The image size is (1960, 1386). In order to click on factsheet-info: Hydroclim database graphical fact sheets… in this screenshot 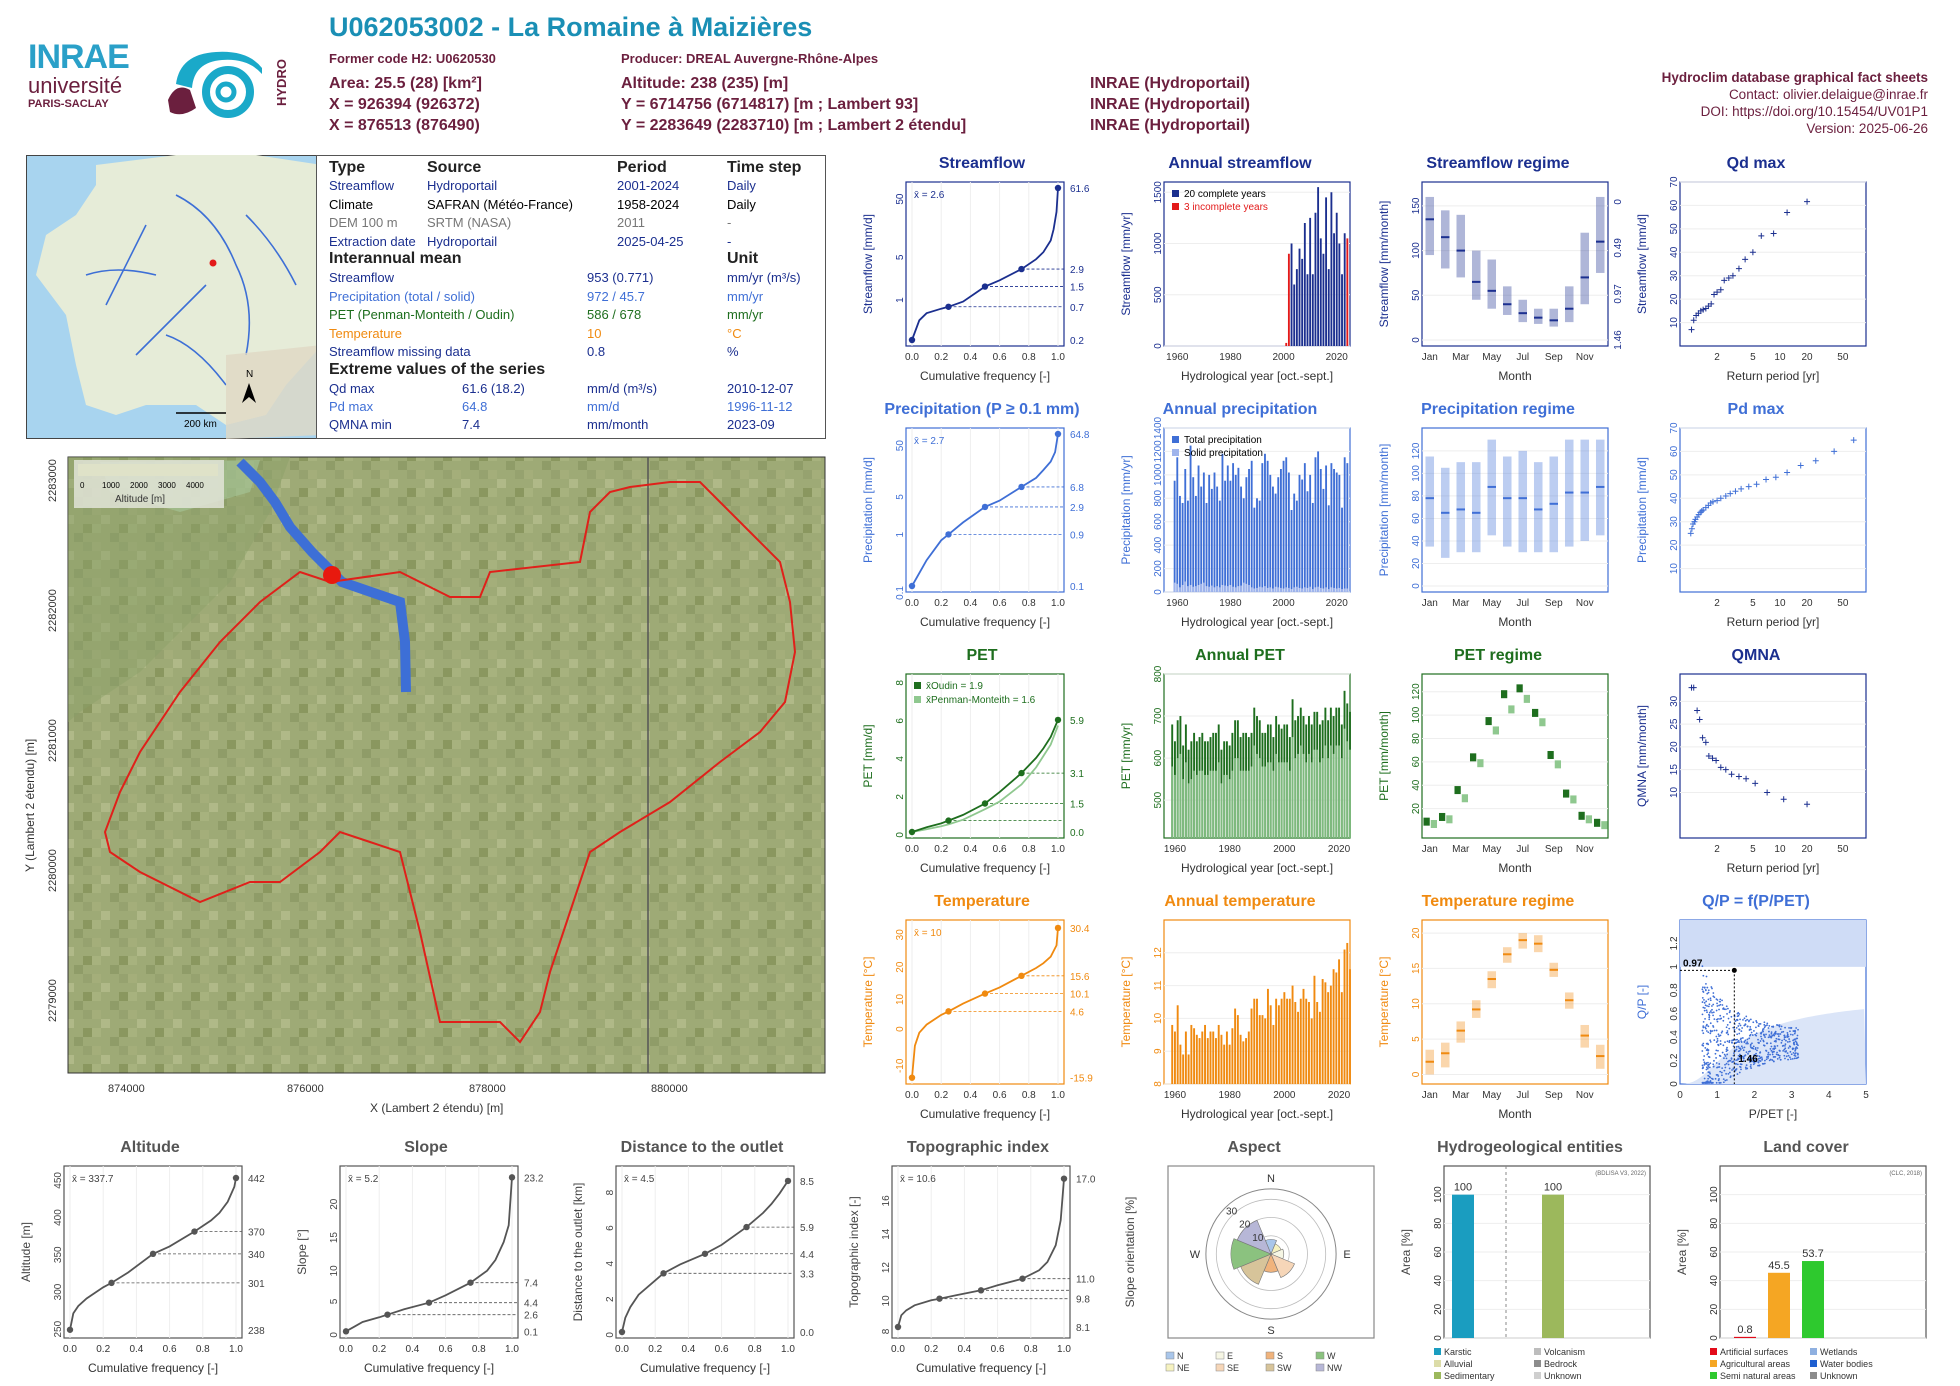, I will do `click(1795, 103)`.